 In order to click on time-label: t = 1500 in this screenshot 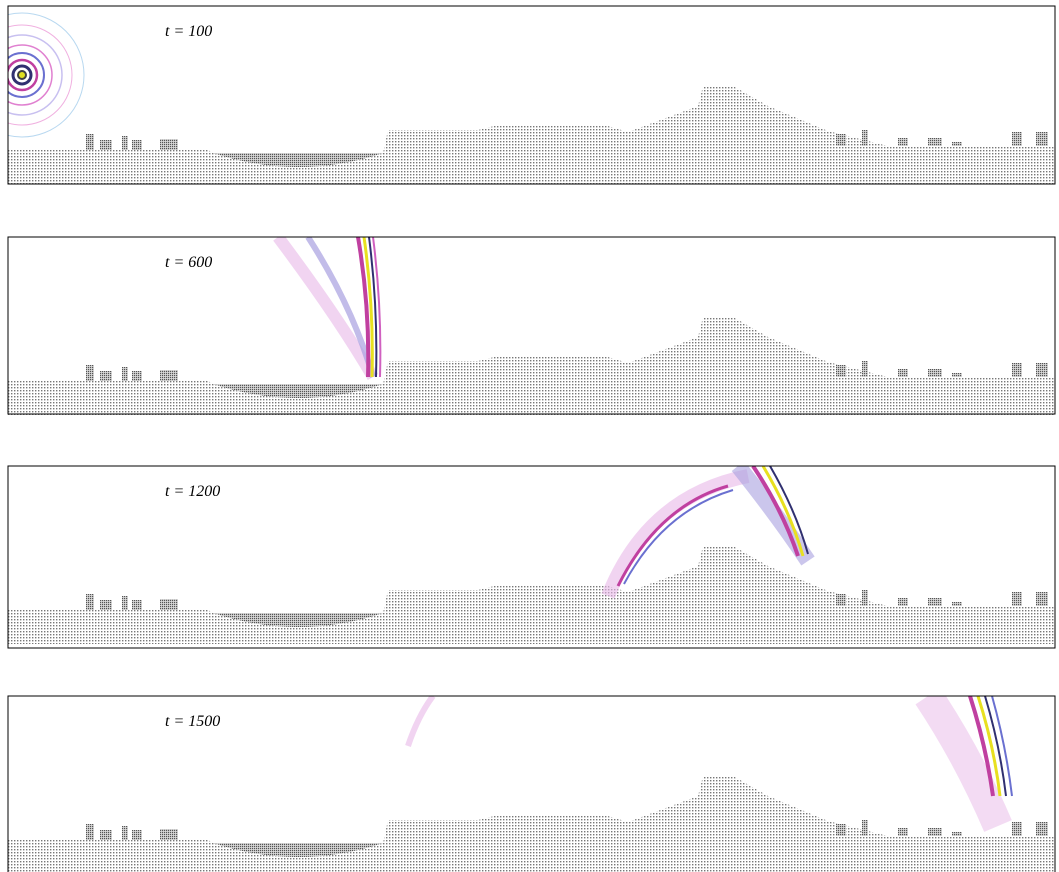, I will do `click(192, 721)`.